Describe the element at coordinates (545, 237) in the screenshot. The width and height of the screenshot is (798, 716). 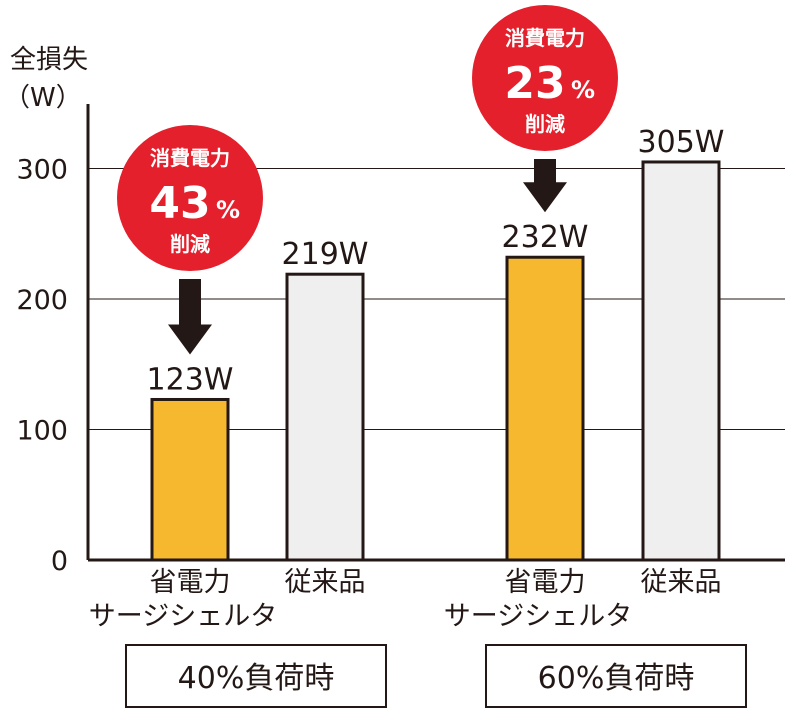
I see `value-label-2-1: 232W` at that location.